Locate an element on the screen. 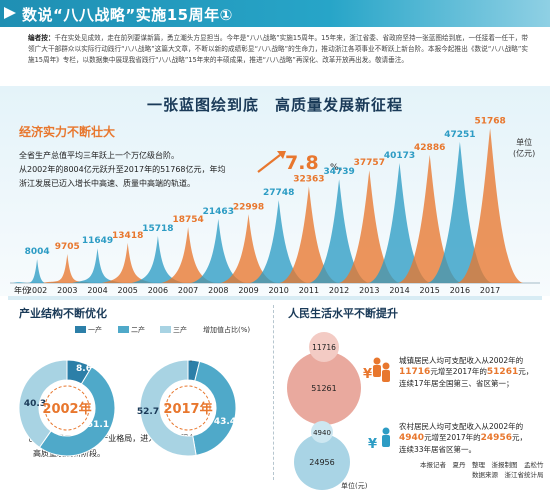 The image size is (550, 492). gdp-value-label-2012: 34739 is located at coordinates (338, 172).